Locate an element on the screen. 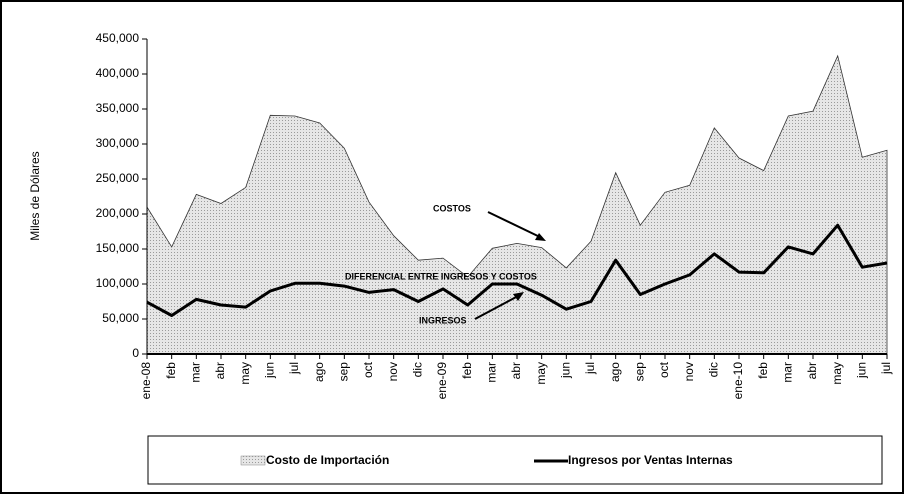 This screenshot has height=494, width=904. y-axis-label: Miles de Dólares is located at coordinates (35, 195).